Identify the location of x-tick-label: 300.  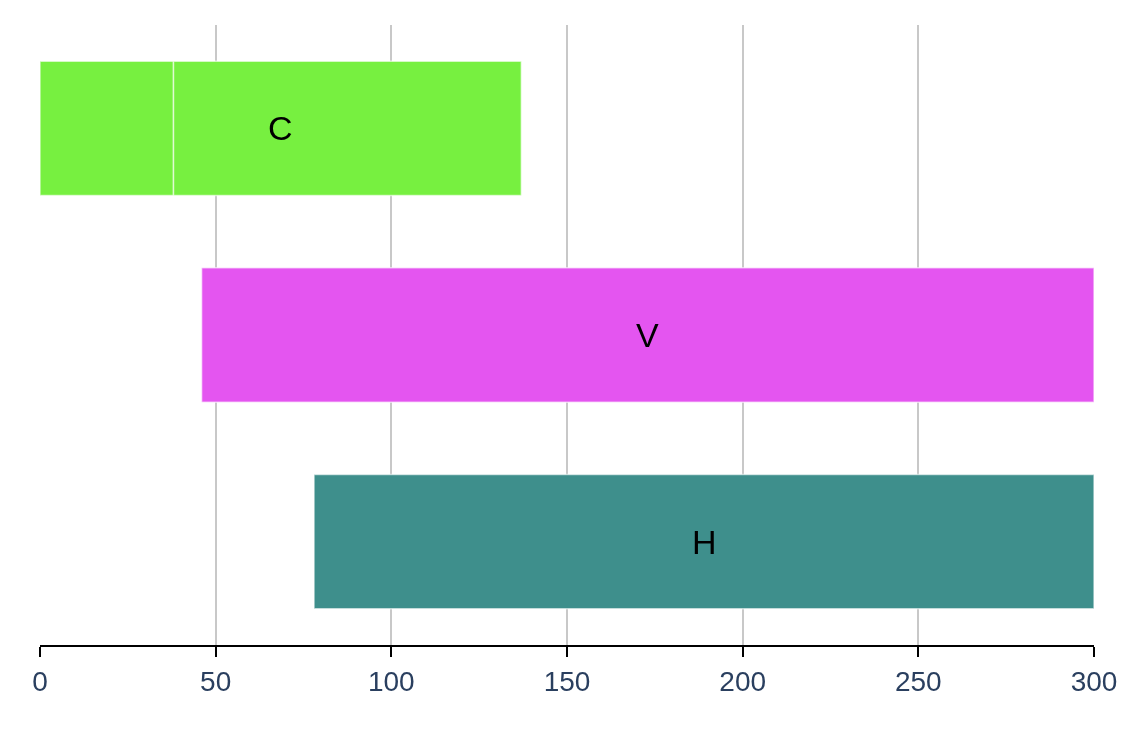
(1094, 681).